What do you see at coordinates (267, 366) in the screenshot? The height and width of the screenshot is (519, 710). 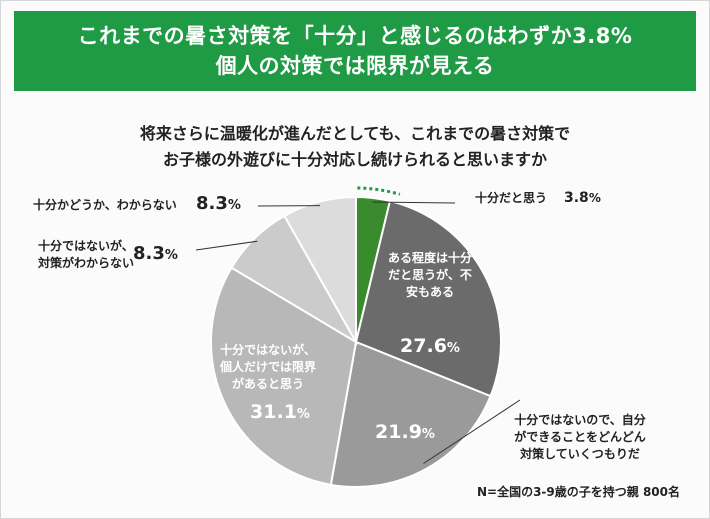 I see `label-limit-line-2: 個人だけでは限界` at bounding box center [267, 366].